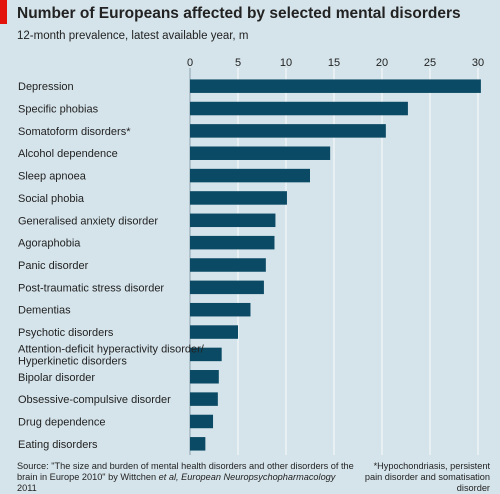 The width and height of the screenshot is (500, 494). I want to click on category-label-2: Somatoform disorders*, so click(74, 132).